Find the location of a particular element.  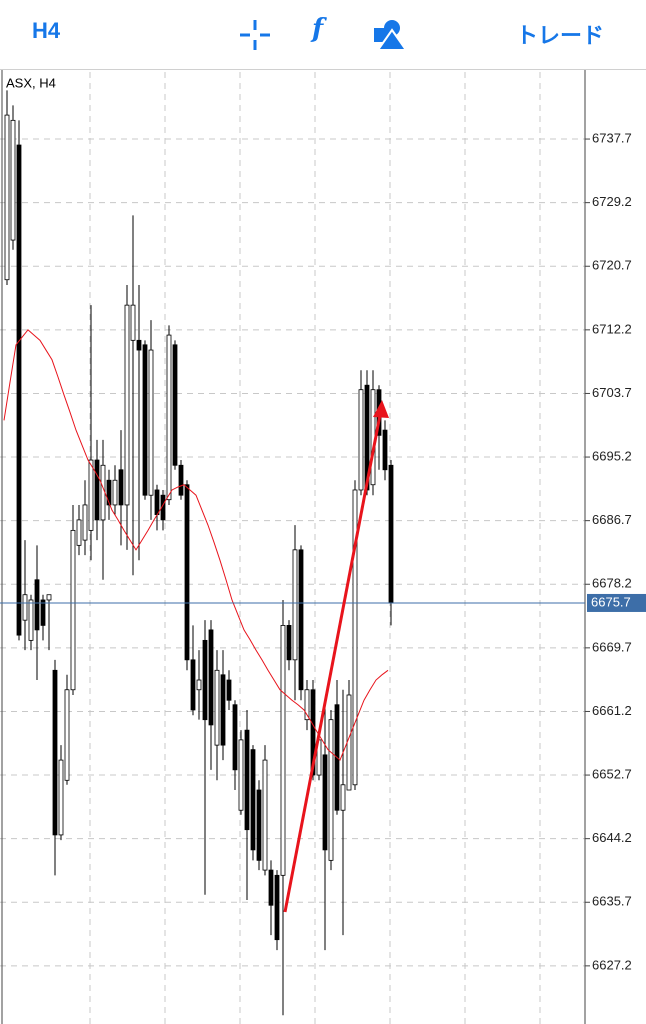

toolbar: H4 f トレード is located at coordinates (323, 35).